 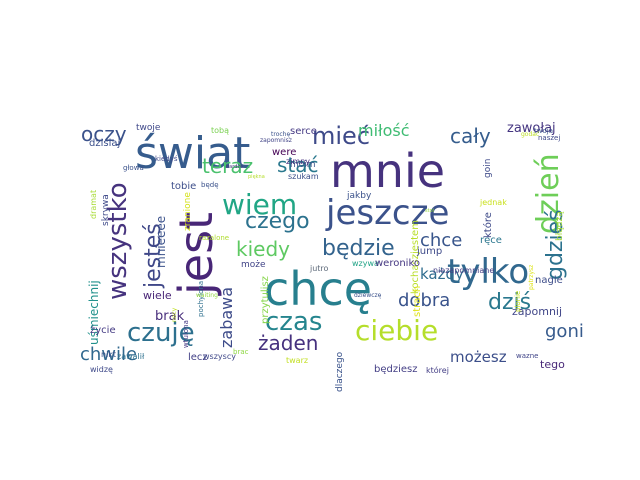 What do you see at coordinates (303, 176) in the screenshot?
I see `word-szukam: szukam` at bounding box center [303, 176].